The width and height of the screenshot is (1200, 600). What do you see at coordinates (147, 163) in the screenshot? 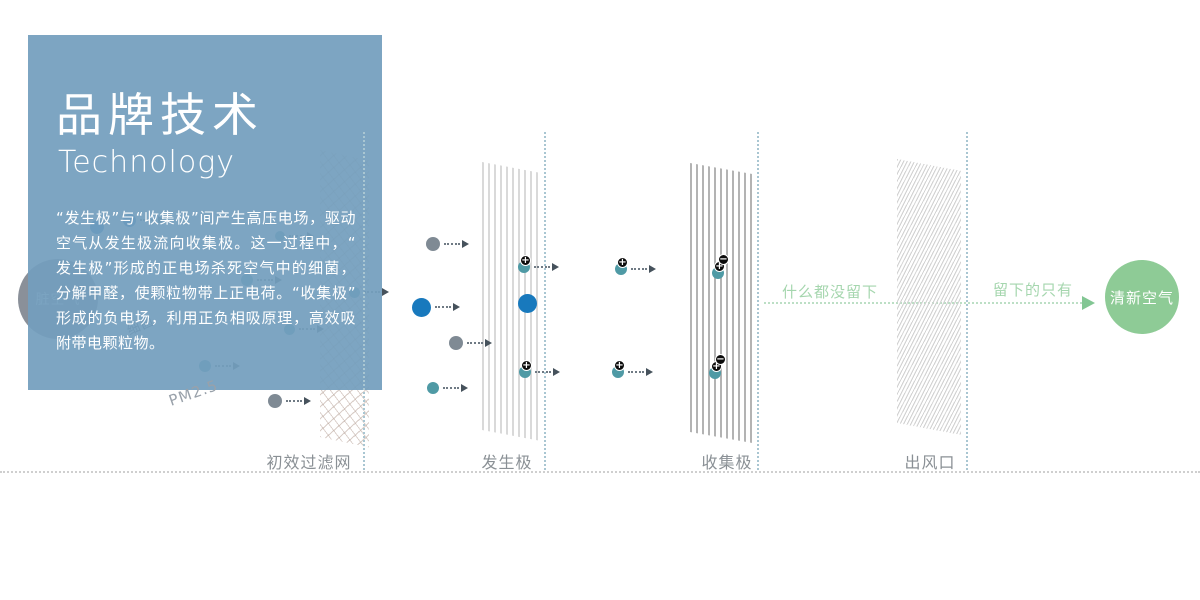
I see `page-subtitle: Technology` at bounding box center [147, 163].